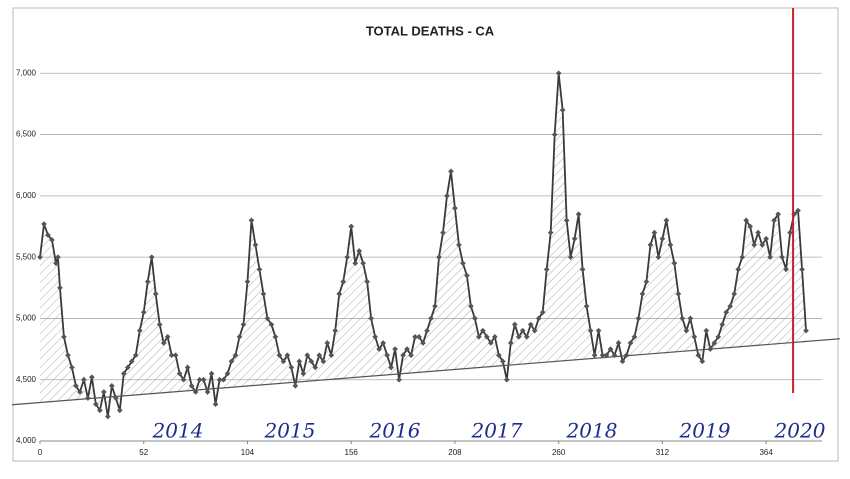 The image size is (850, 479). What do you see at coordinates (559, 452) in the screenshot?
I see `x-tick-label: 260` at bounding box center [559, 452].